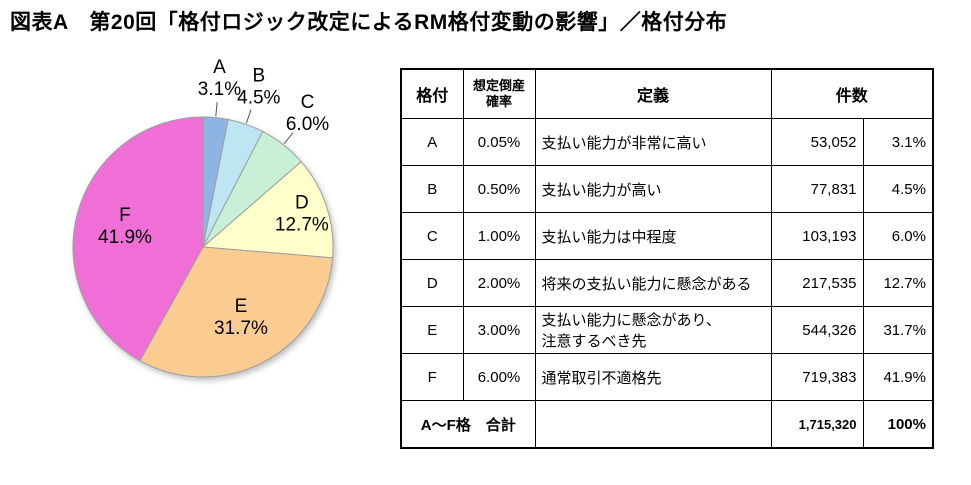 The width and height of the screenshot is (971, 485). What do you see at coordinates (817, 142) in the screenshot?
I see `cell-count: 53,052` at bounding box center [817, 142].